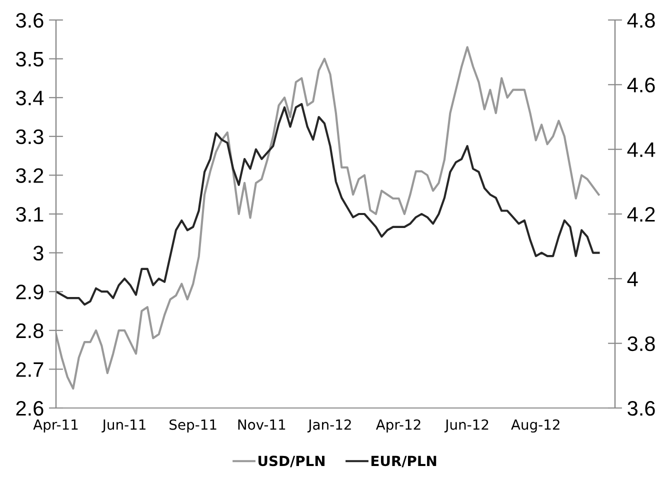 The width and height of the screenshot is (665, 482). What do you see at coordinates (641, 20) in the screenshot?
I see `y2-tick-label: 4.8` at bounding box center [641, 20].